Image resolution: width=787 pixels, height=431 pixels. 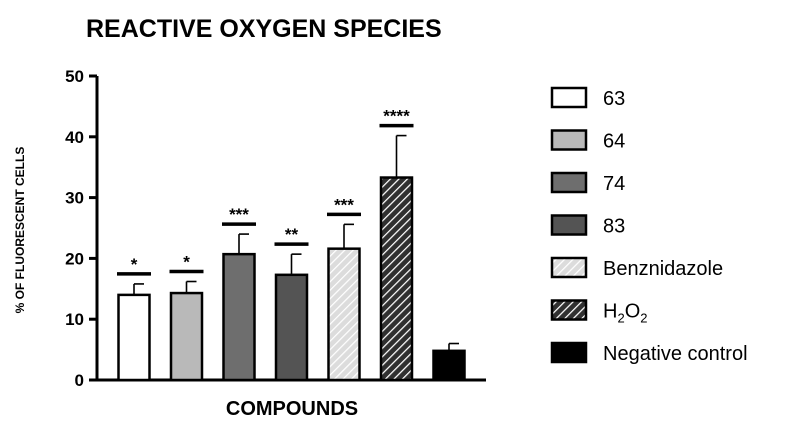 What do you see at coordinates (614, 142) in the screenshot?
I see `legend-label: 64` at bounding box center [614, 142].